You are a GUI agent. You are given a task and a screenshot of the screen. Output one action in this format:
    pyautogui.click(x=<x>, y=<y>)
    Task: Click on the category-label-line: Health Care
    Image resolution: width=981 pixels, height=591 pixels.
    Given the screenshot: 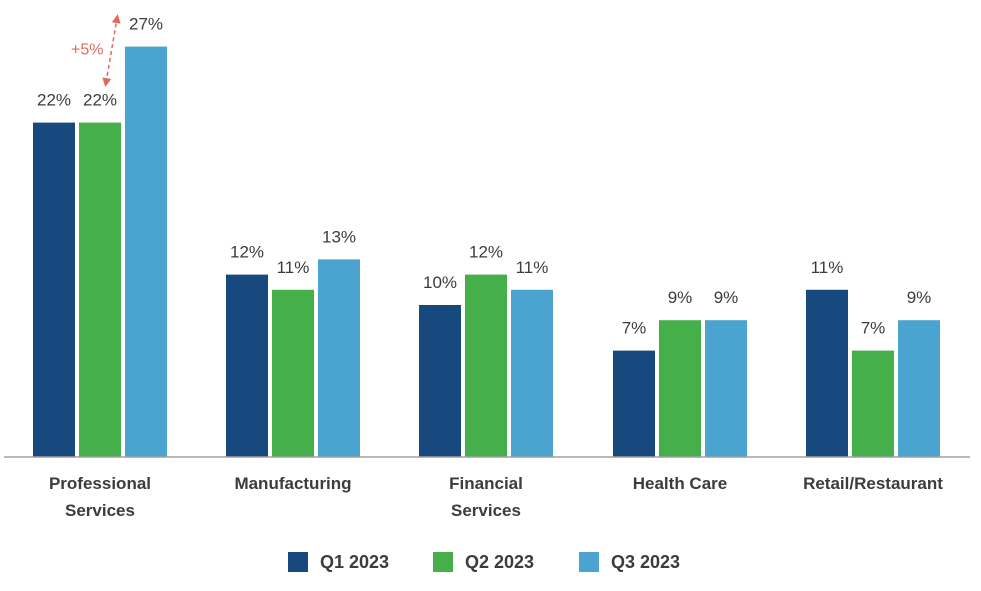 What is the action you would take?
    pyautogui.click(x=680, y=483)
    